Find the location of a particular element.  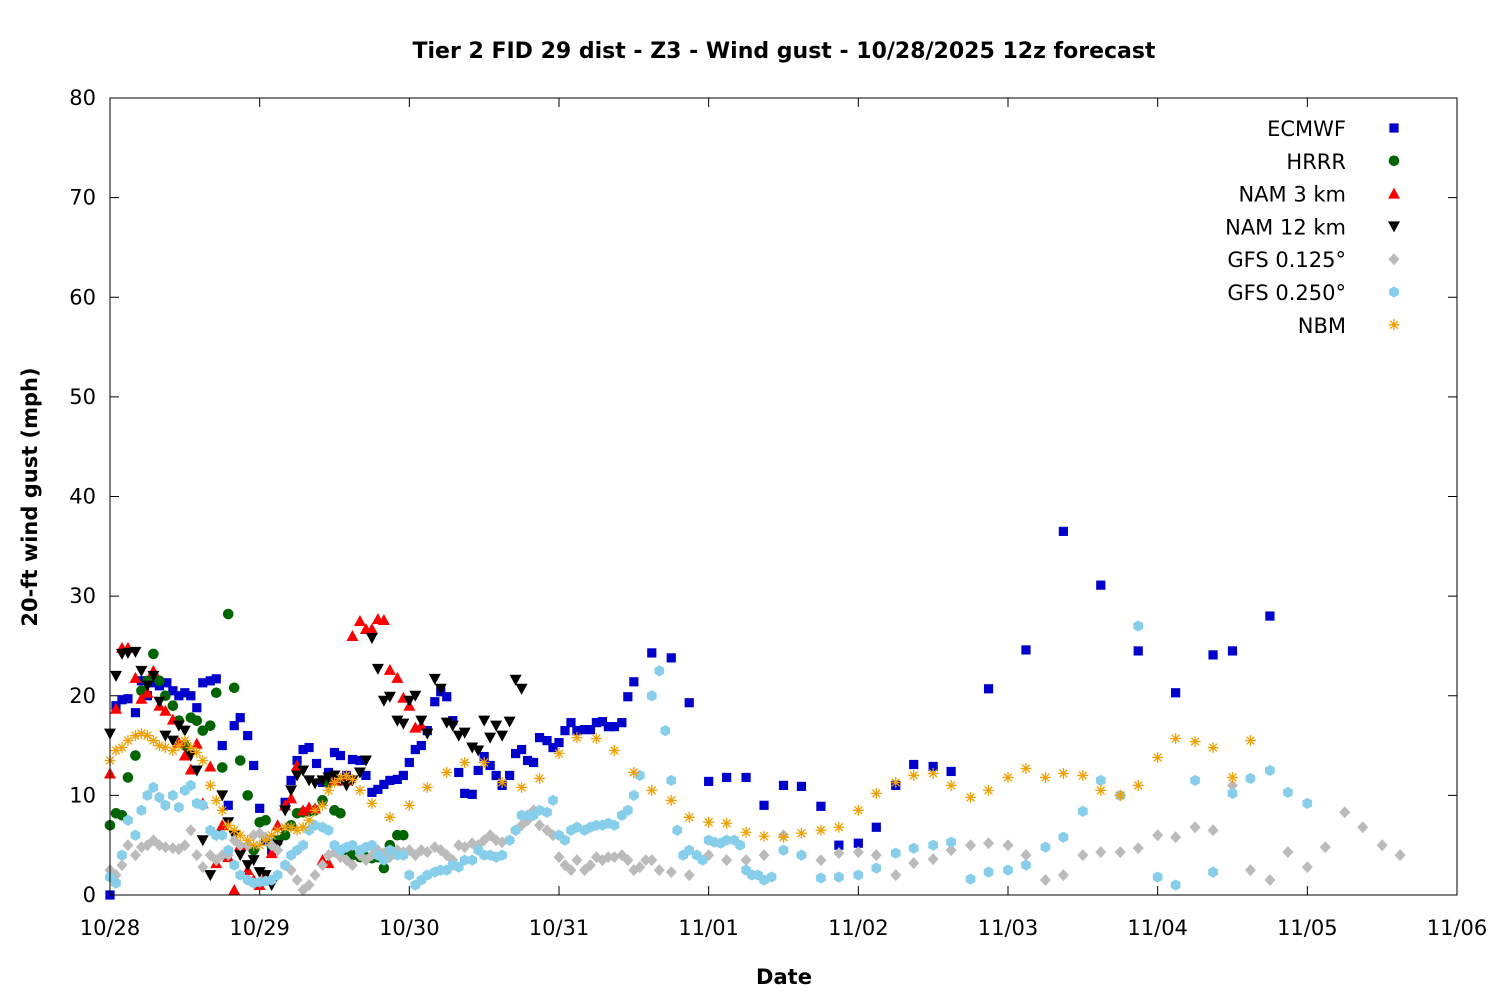

x-tick-label: 11/03 is located at coordinates (1008, 928).